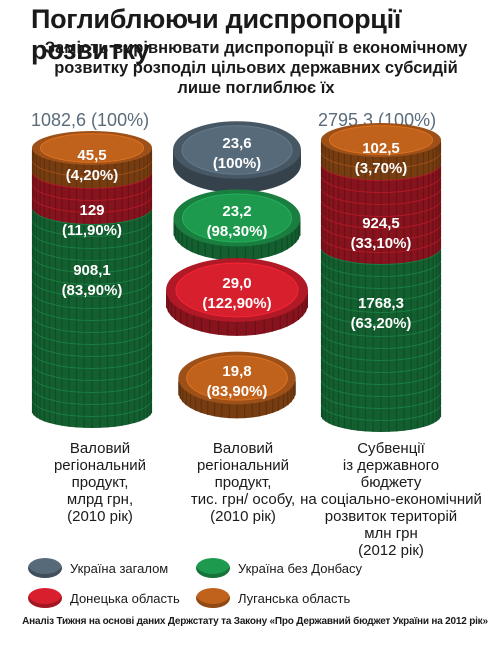 The height and width of the screenshot is (651, 502). What do you see at coordinates (294, 598) in the screenshot?
I see `legend-label: Луганська область` at bounding box center [294, 598].